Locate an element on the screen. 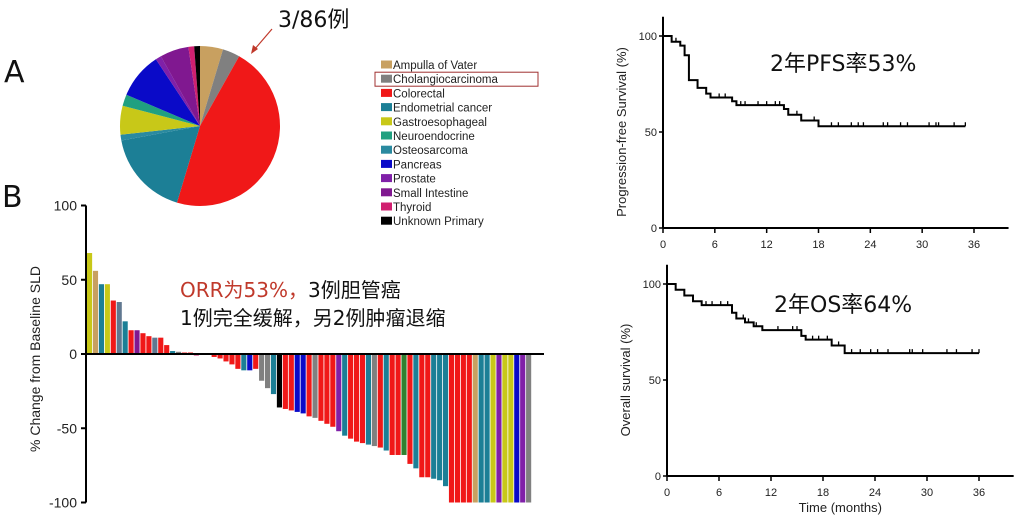 This screenshot has width=1016, height=520. y-tick-label: 50 is located at coordinates (69, 280).